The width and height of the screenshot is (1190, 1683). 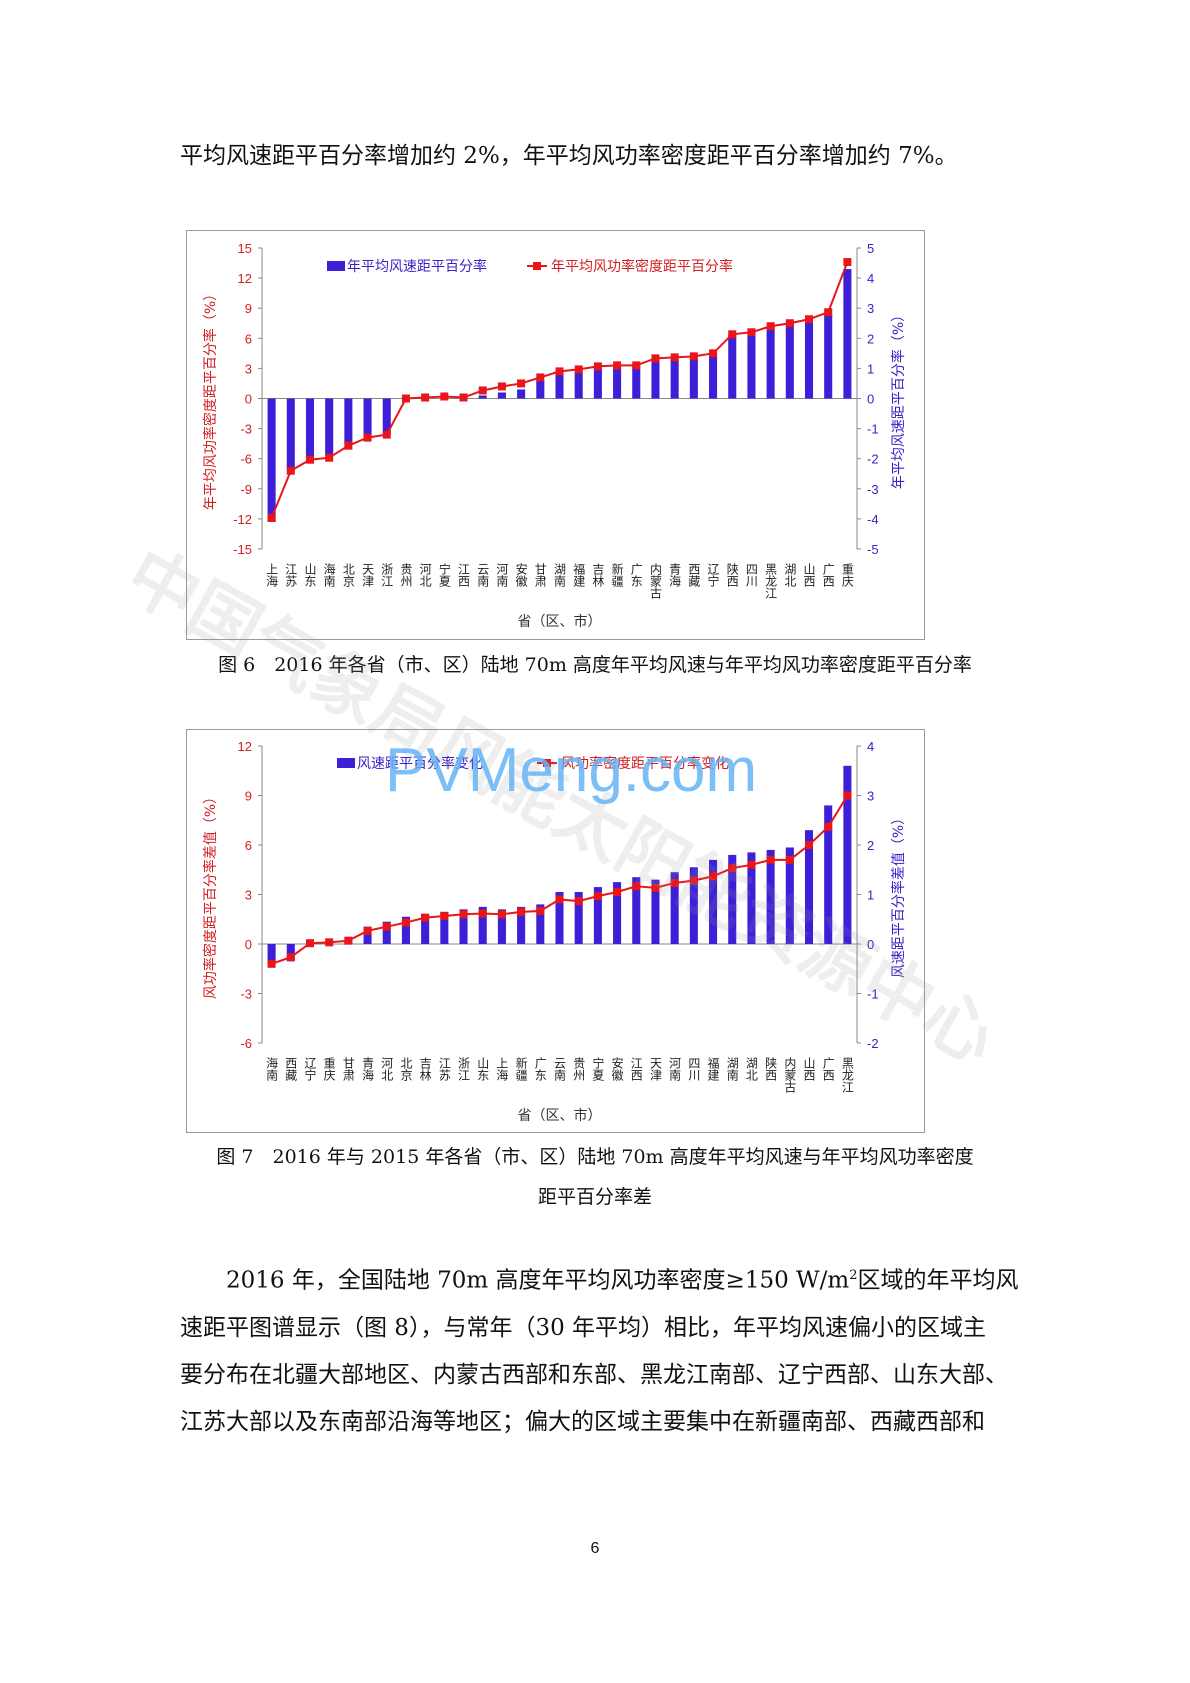 What do you see at coordinates (540, 1069) in the screenshot?
I see `category-label: 广东` at bounding box center [540, 1069].